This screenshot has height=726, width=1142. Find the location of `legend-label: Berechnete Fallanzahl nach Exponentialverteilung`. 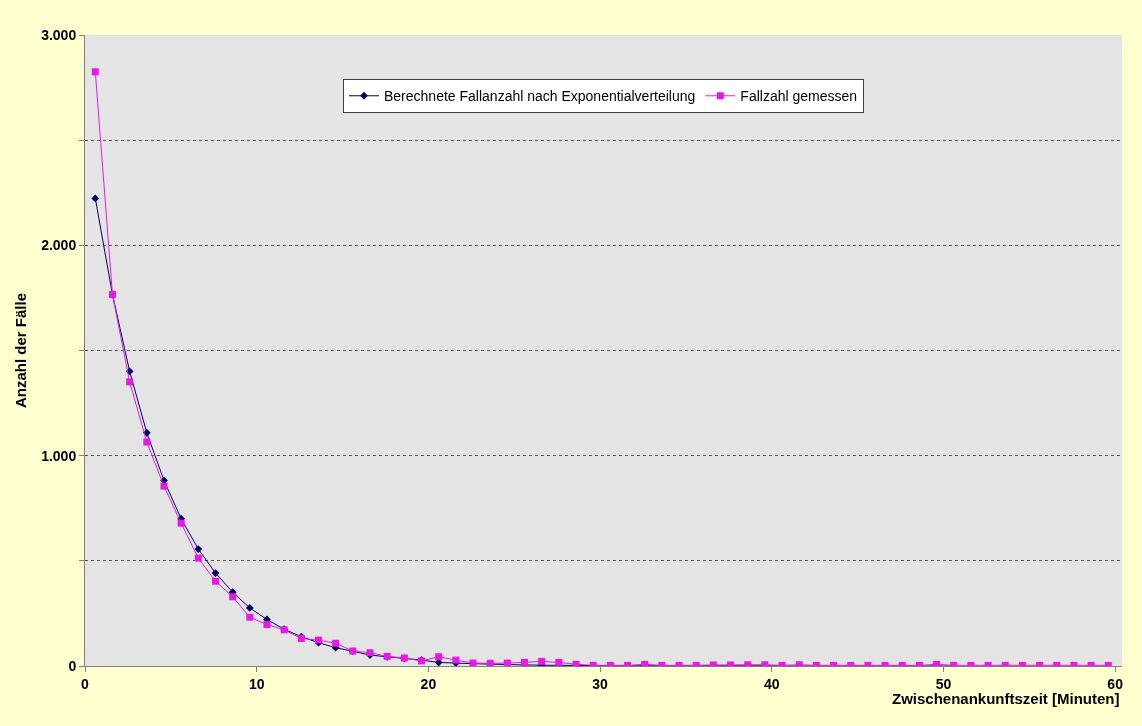

legend-label: Berechnete Fallanzahl nach Exponentialverteilung is located at coordinates (540, 96).